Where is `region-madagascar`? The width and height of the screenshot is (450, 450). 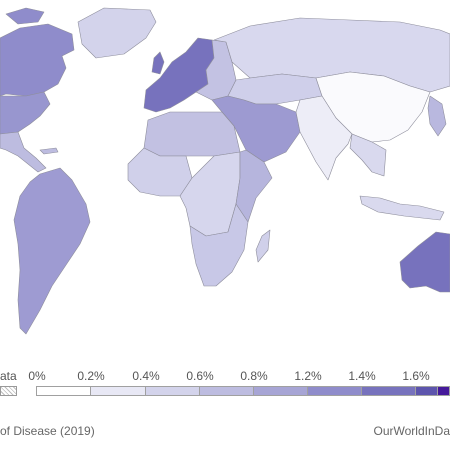 region-madagascar is located at coordinates (263, 246).